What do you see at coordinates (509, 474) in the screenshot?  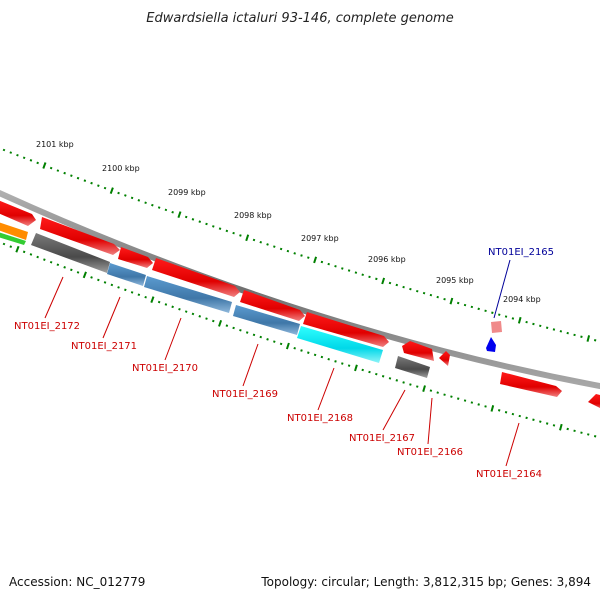 I see `gene-label-2164: NT01EI_2164` at bounding box center [509, 474].